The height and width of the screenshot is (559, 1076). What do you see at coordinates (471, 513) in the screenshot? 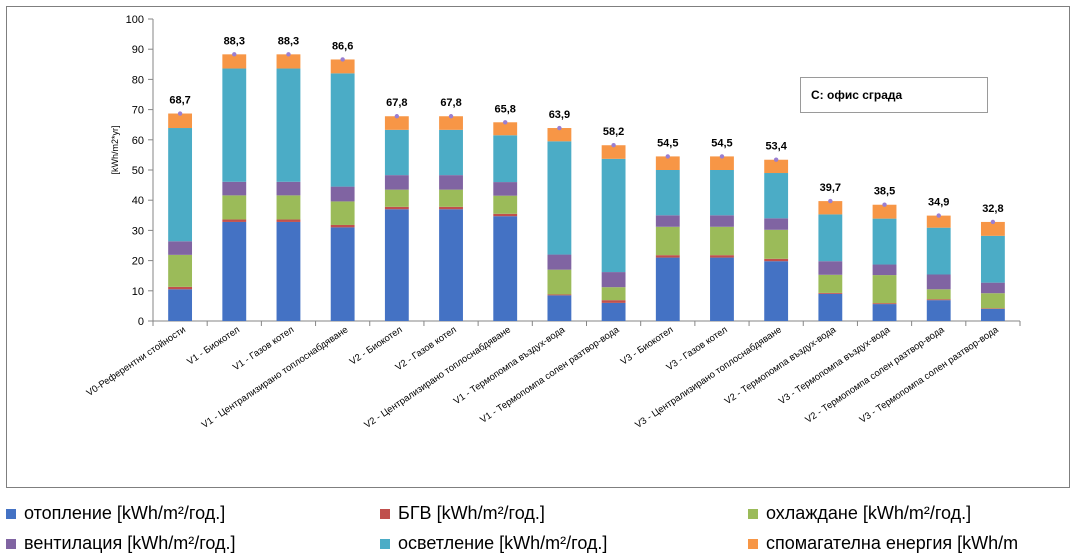
I see `legend-label: БГВ [kWh/m²/год.]` at bounding box center [471, 513].